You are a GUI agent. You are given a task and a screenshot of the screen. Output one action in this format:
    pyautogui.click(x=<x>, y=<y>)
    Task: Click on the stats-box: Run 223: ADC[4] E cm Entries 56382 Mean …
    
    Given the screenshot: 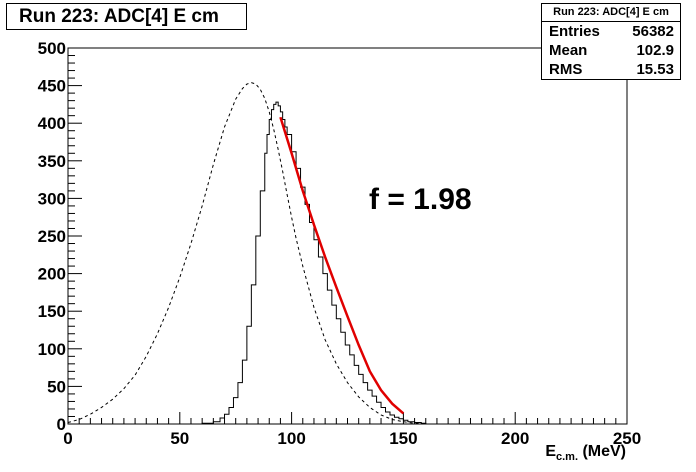 What is the action you would take?
    pyautogui.click(x=611, y=41)
    